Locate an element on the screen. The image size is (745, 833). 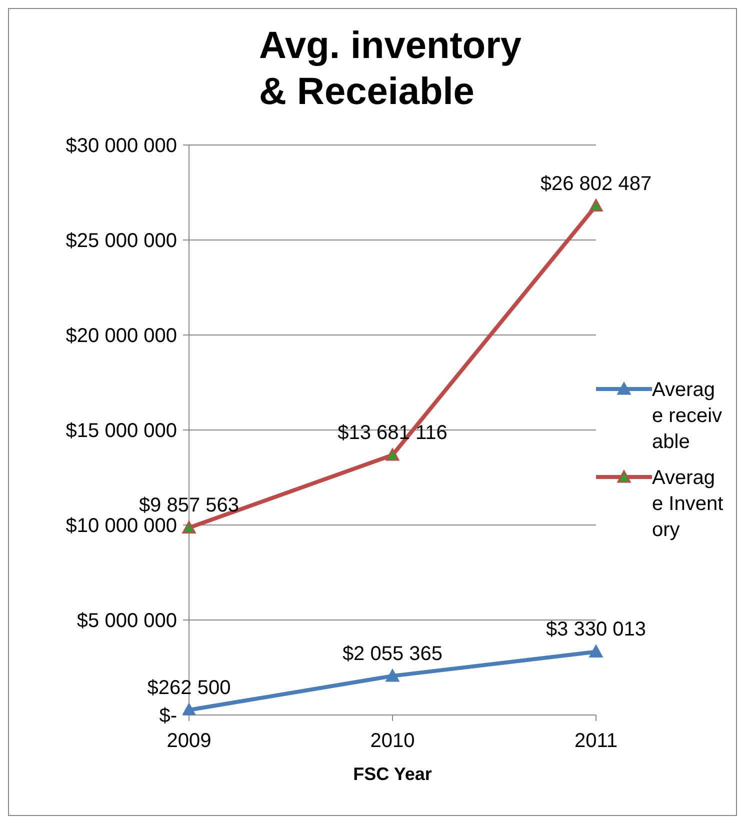
legend-label: Average Inventory is located at coordinates (688, 504).